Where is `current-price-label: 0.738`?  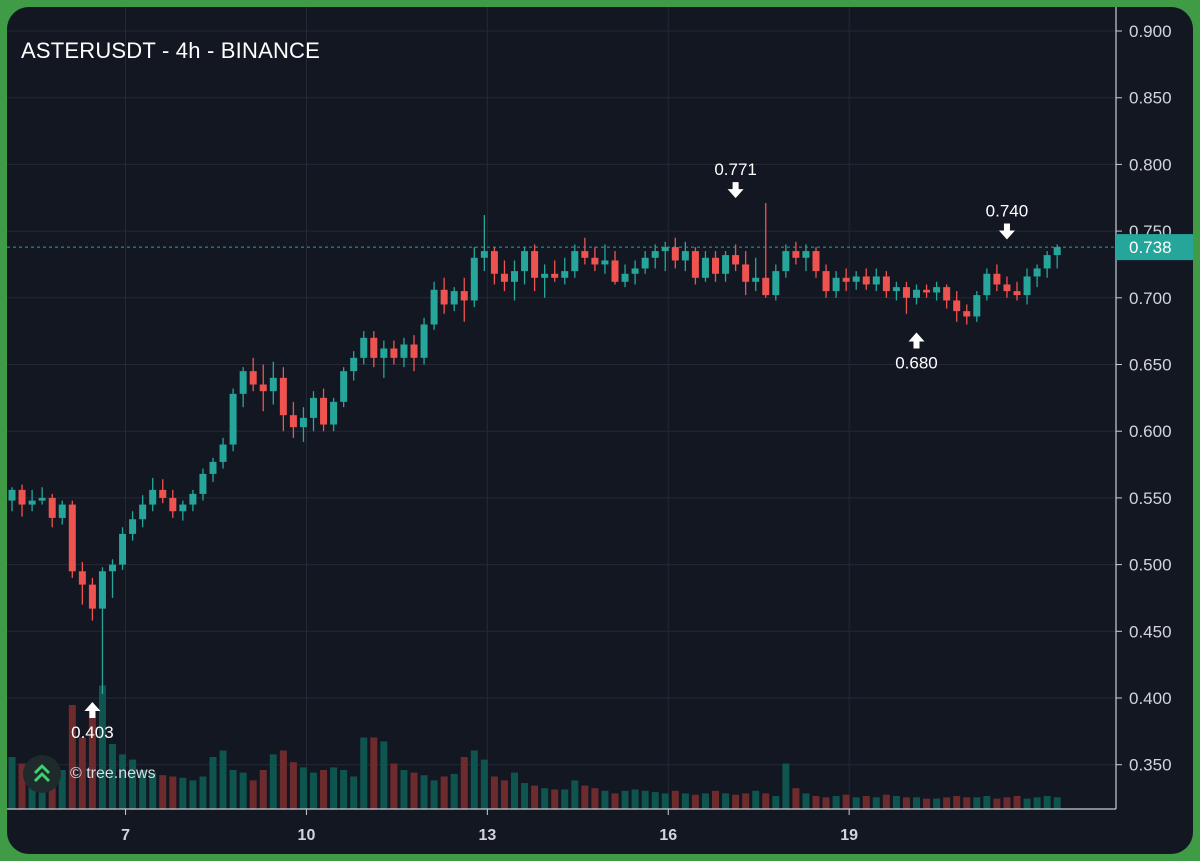
current-price-label: 0.738 is located at coordinates (1150, 247).